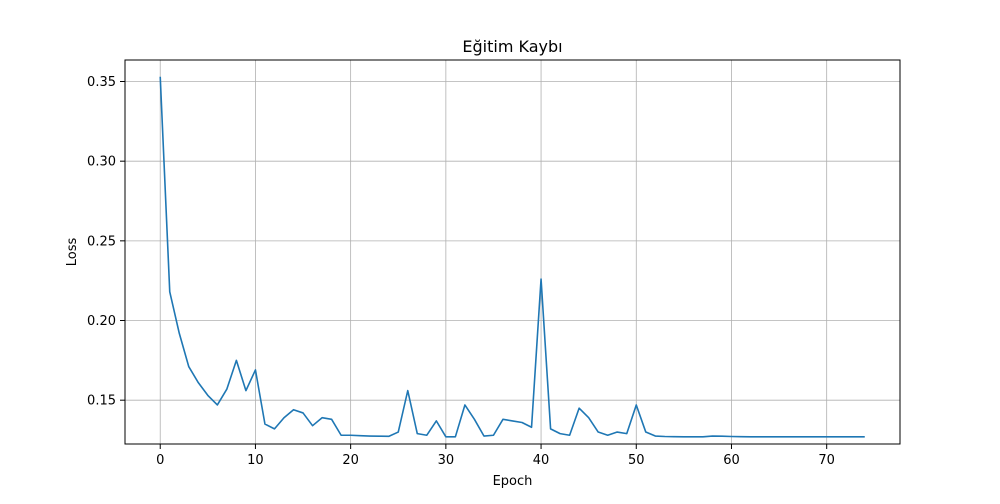  I want to click on y-axis-title: Loss, so click(72, 252).